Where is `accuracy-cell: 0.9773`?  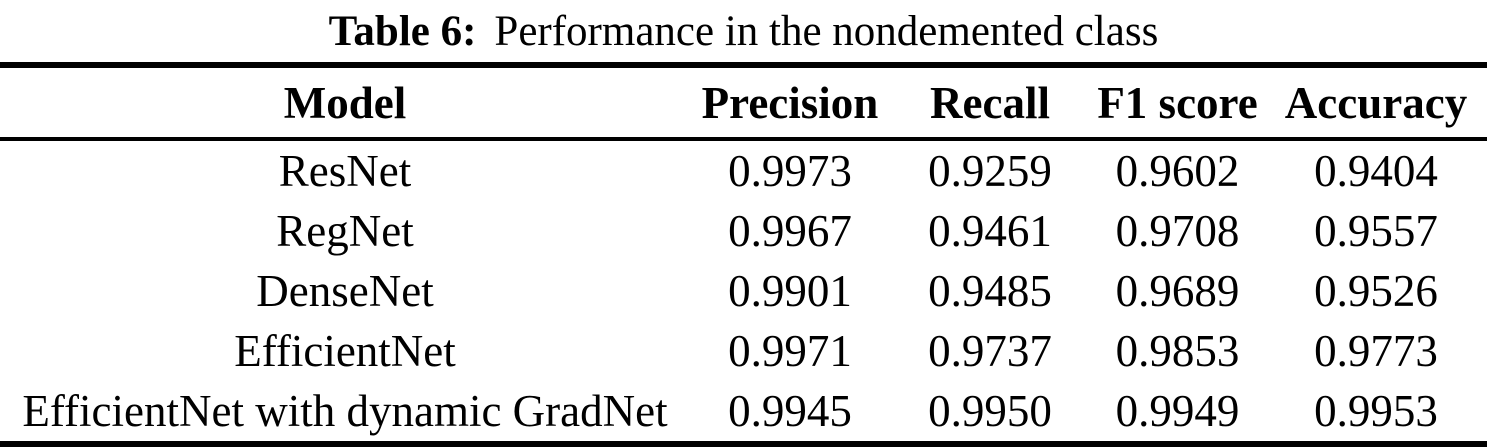
accuracy-cell: 0.9773 is located at coordinates (1376, 351).